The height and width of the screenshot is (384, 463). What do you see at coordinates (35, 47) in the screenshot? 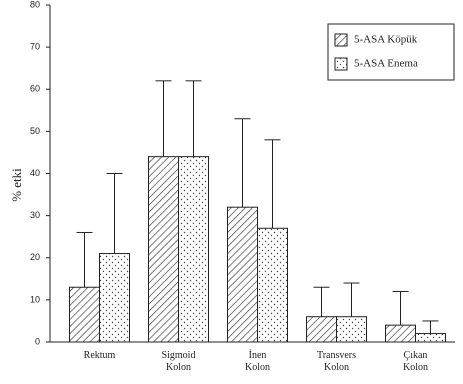
I see `y-tick-label: 70` at bounding box center [35, 47].